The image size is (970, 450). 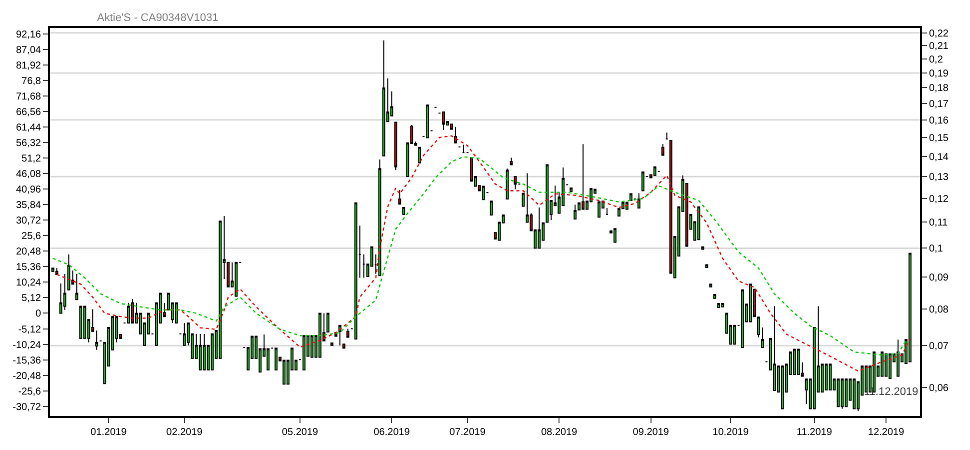 What do you see at coordinates (939, 138) in the screenshot?
I see `y2-tick-label: 0,15` at bounding box center [939, 138].